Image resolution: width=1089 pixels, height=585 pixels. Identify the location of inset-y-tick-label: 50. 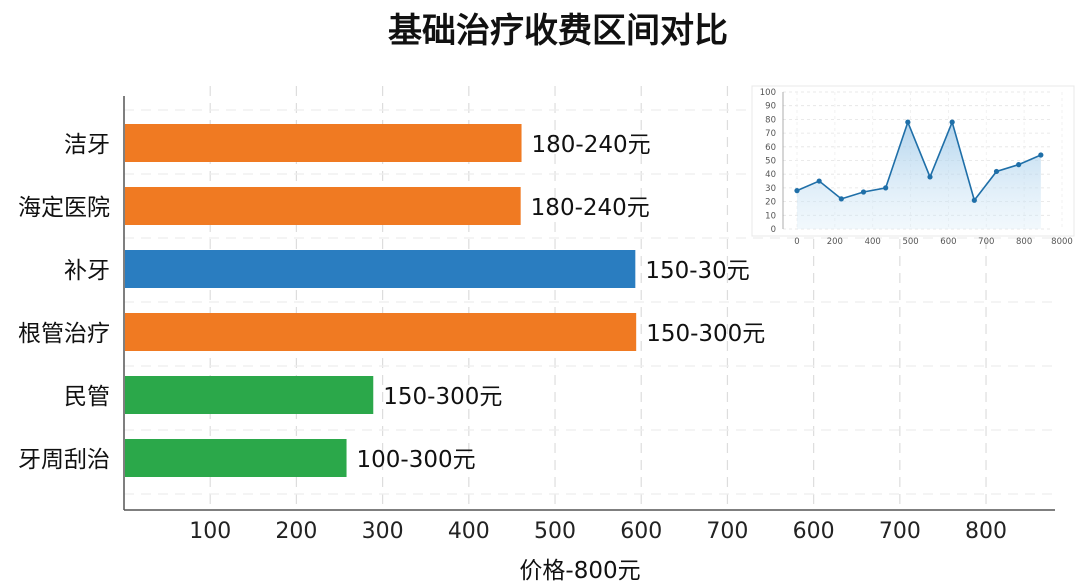
(770, 162).